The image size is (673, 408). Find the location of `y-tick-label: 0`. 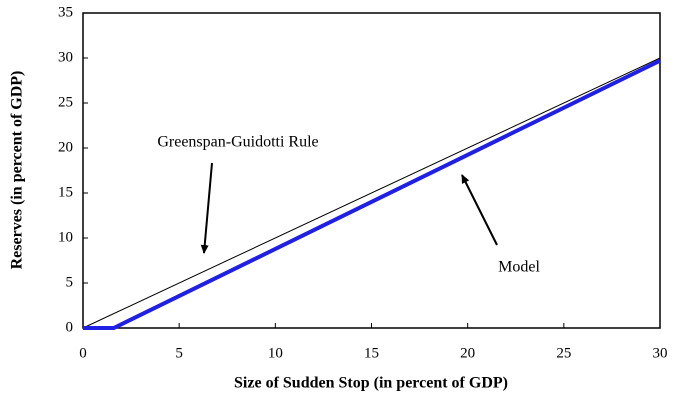

y-tick-label: 0 is located at coordinates (70, 327).